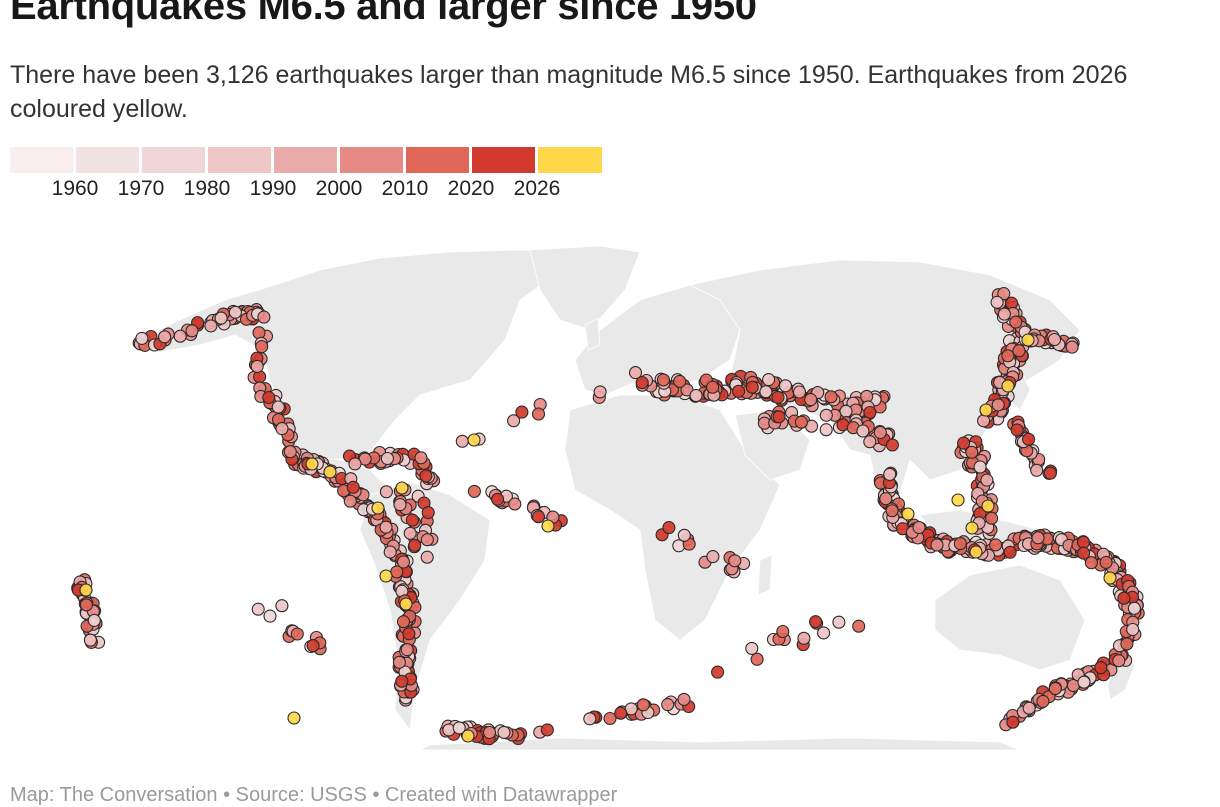 The image size is (1220, 807). I want to click on chart-title: Earthquakes M6.5 and larger since 1950, so click(383, 14).